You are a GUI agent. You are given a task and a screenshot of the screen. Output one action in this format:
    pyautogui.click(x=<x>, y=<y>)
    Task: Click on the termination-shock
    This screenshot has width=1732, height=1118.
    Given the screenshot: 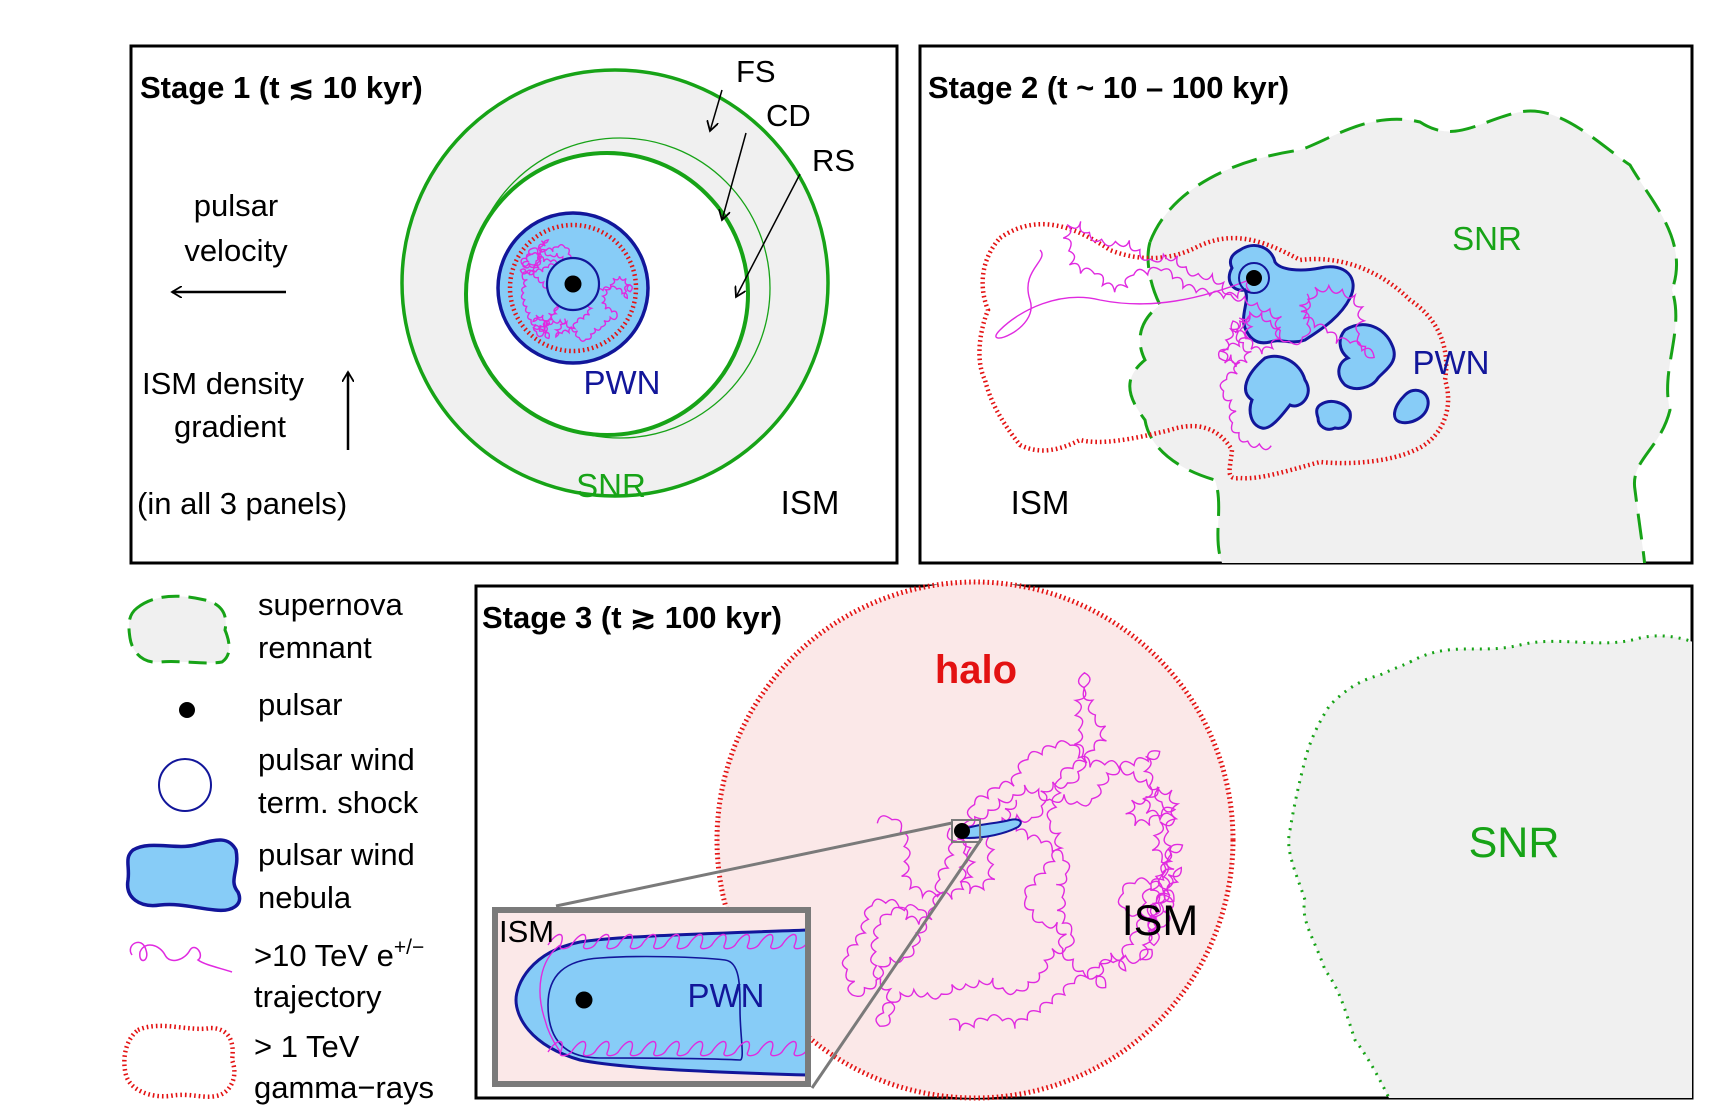 What is the action you would take?
    pyautogui.click(x=1254, y=278)
    